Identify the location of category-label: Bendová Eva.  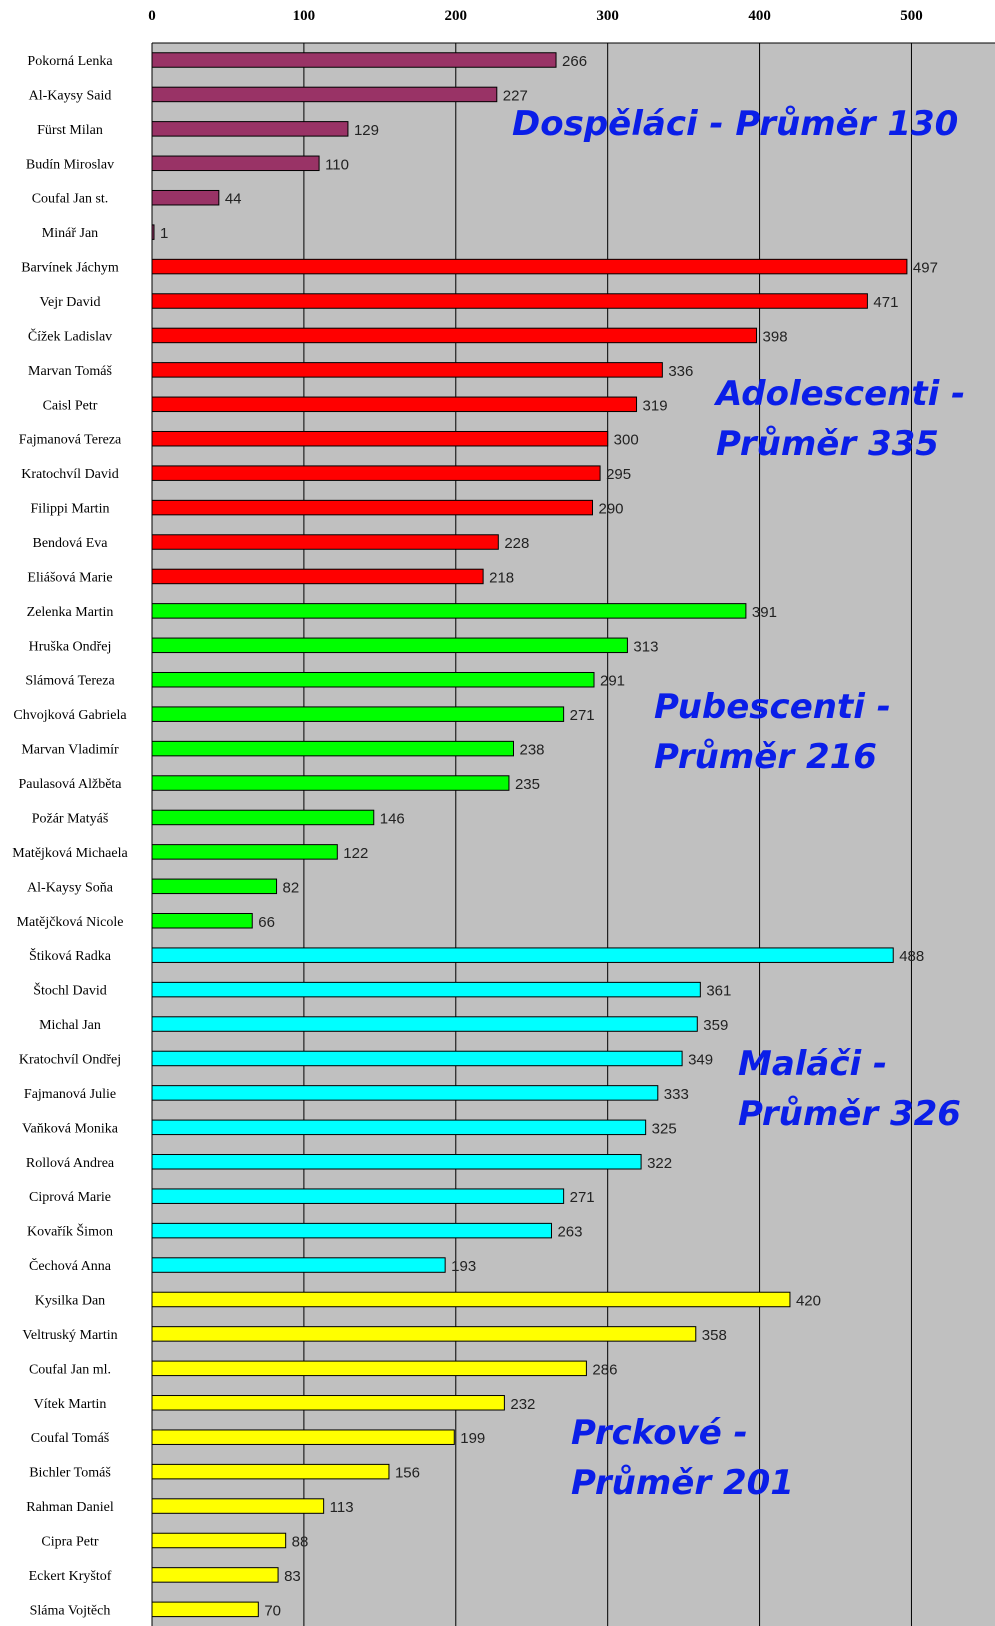
(70, 543).